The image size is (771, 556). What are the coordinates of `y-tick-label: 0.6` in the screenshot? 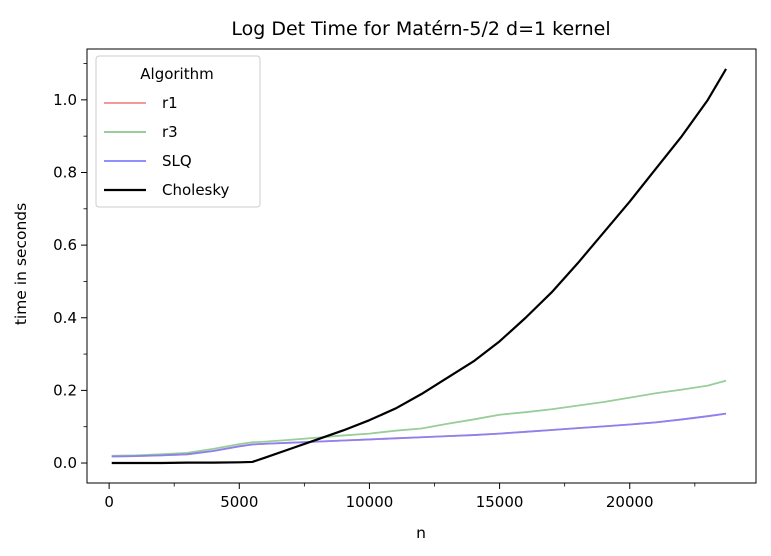 It's located at (65, 245).